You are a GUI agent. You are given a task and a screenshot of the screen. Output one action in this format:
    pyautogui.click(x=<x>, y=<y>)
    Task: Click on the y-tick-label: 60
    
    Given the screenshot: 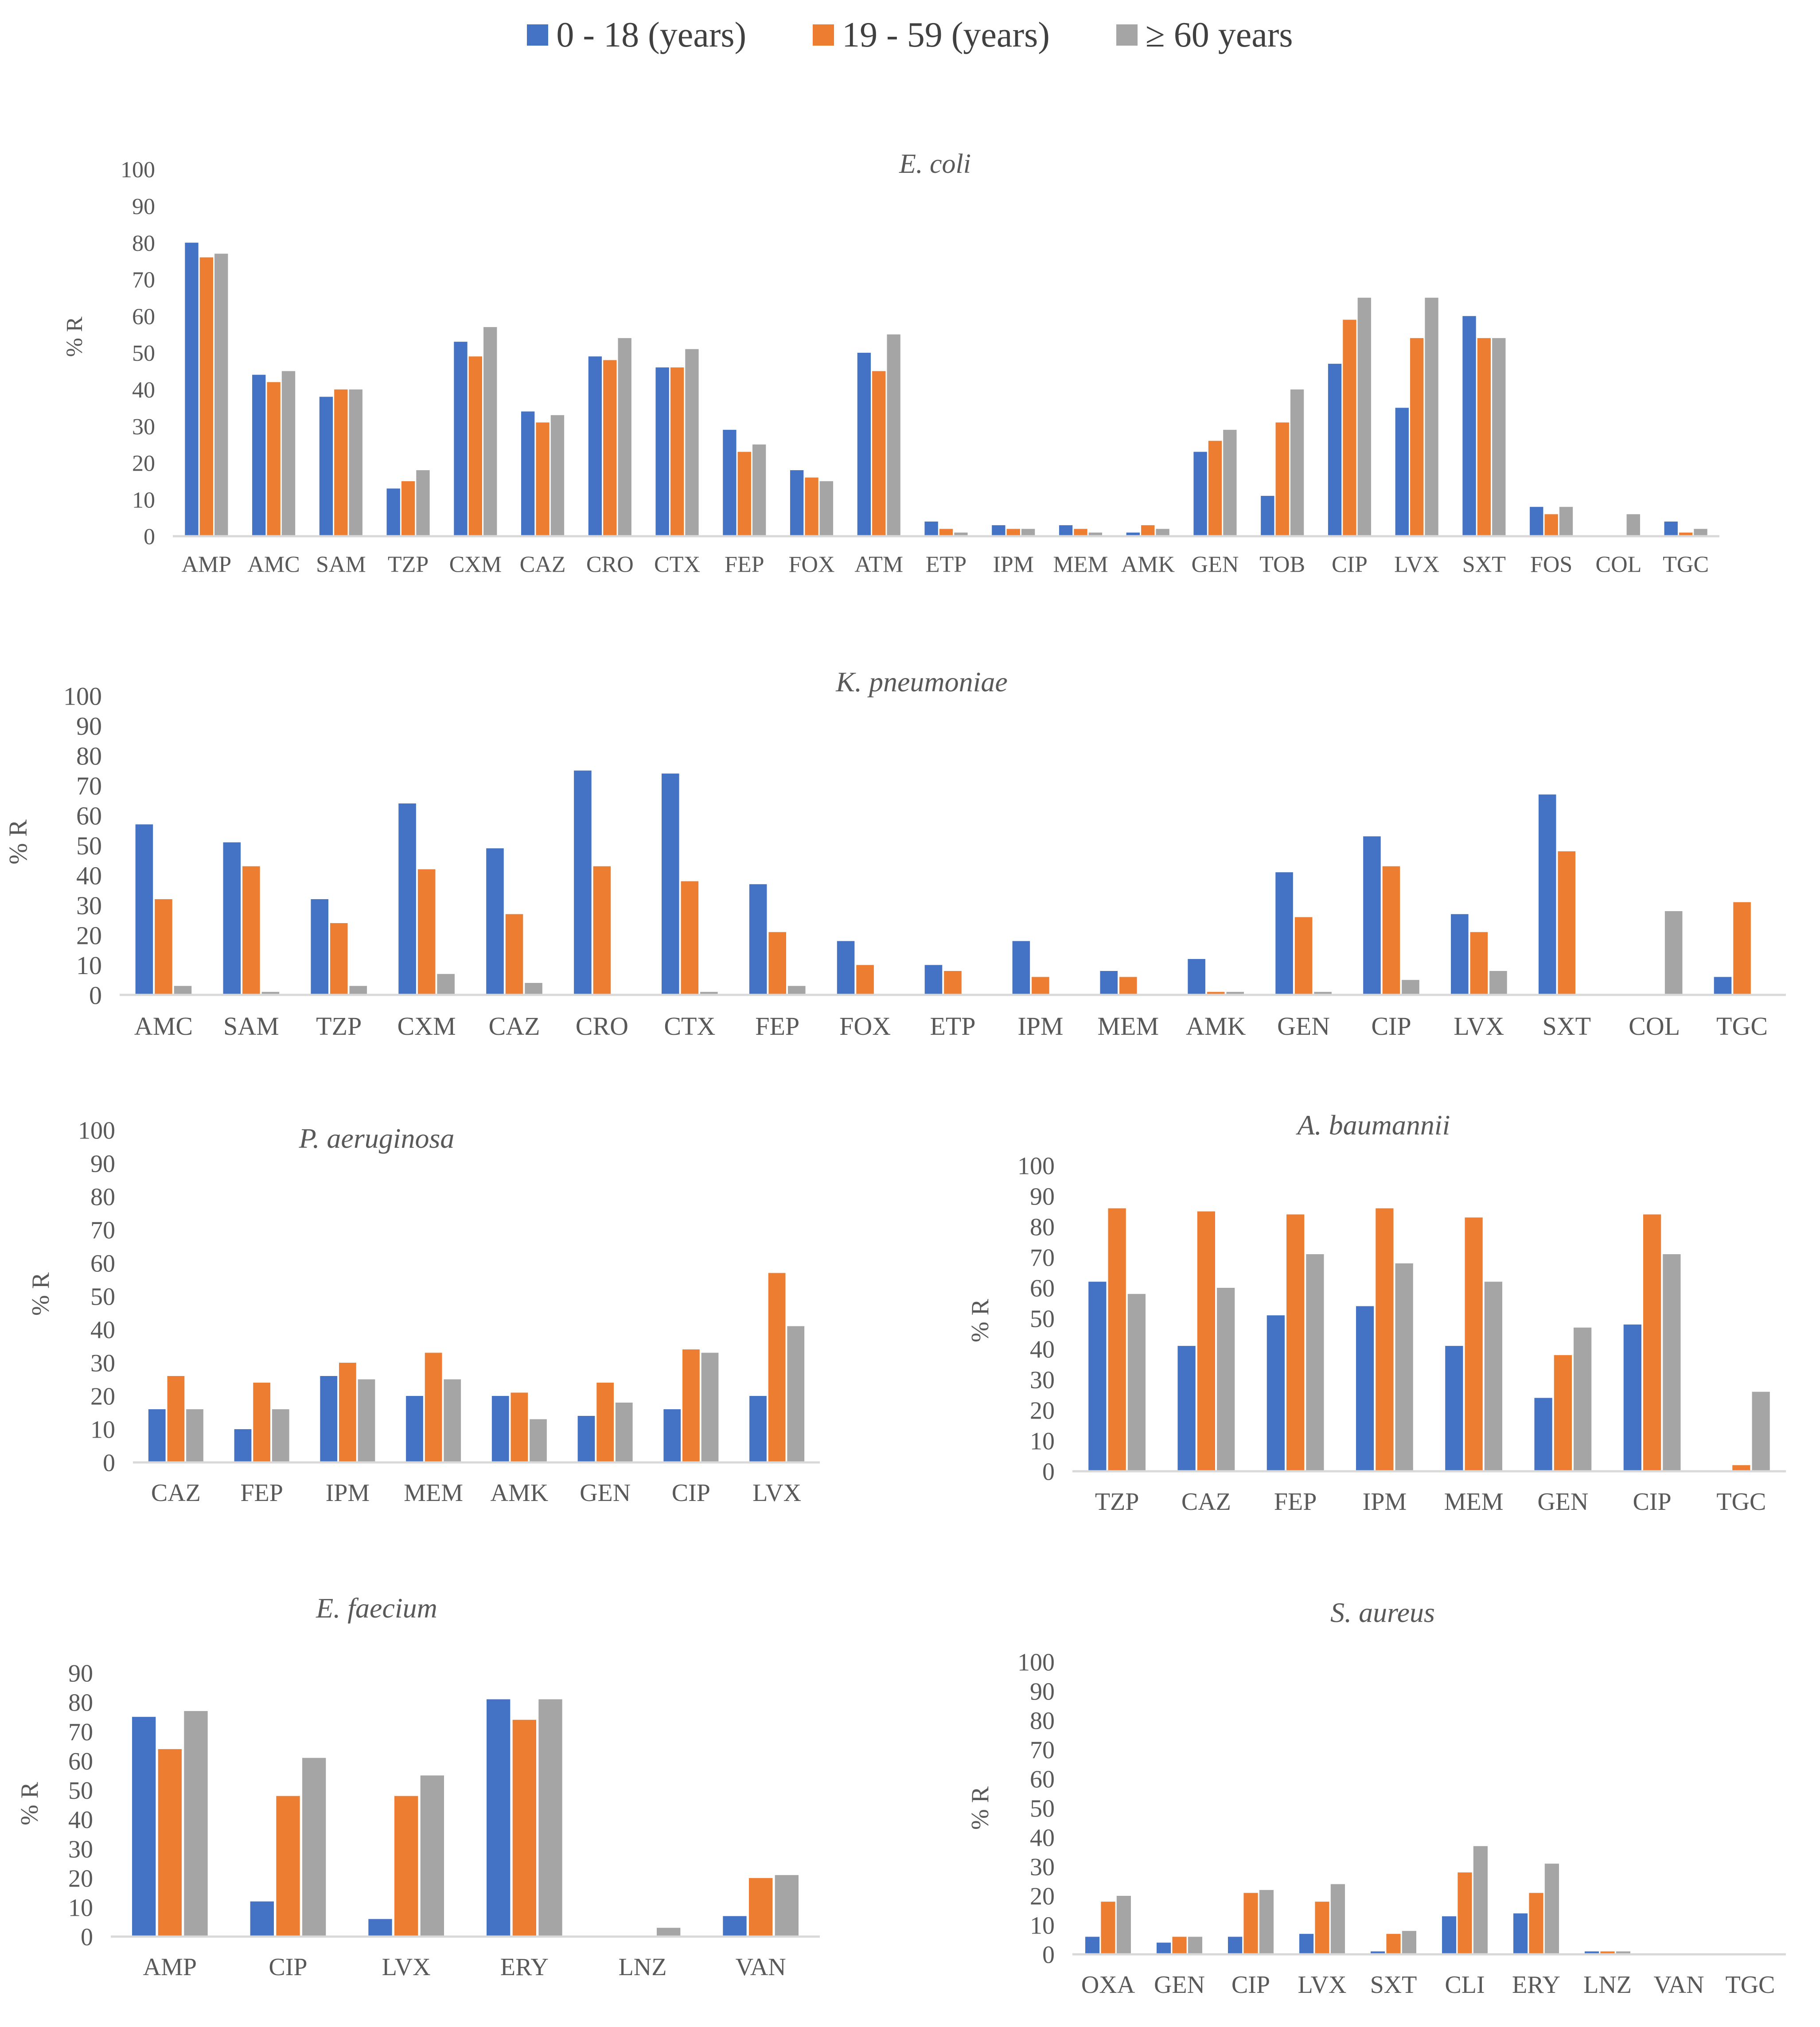 What is the action you would take?
    pyautogui.click(x=80, y=1761)
    